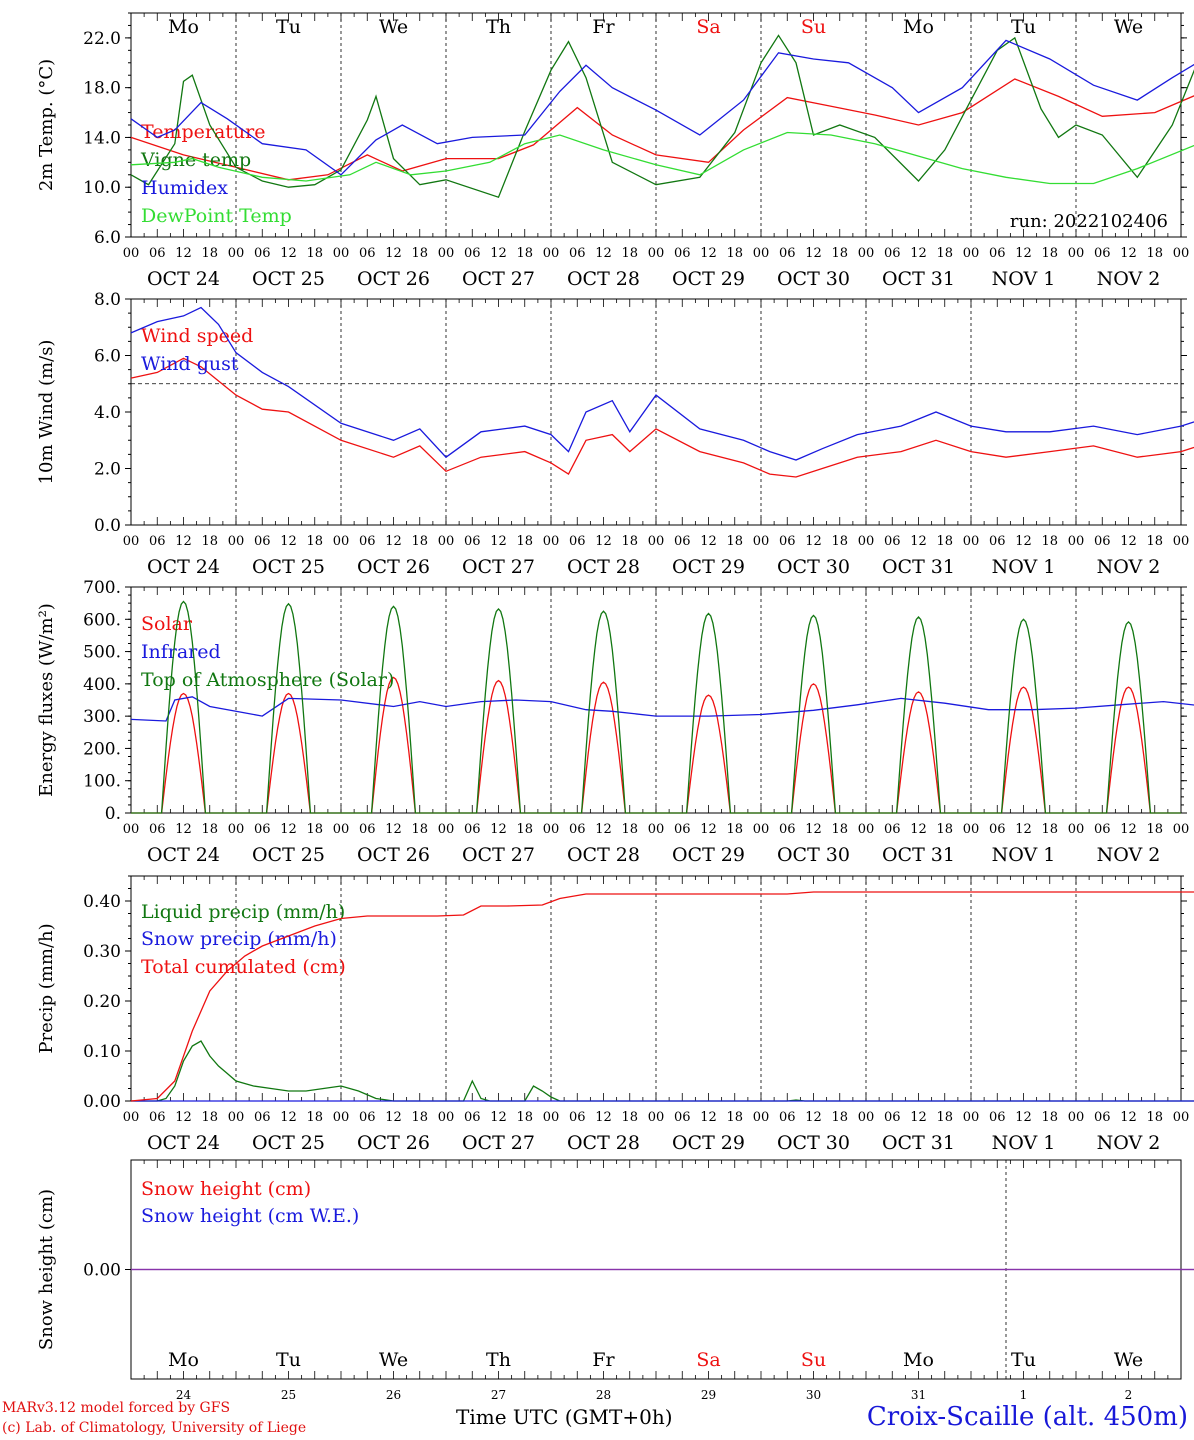 Image resolution: width=1194 pixels, height=1440 pixels. What do you see at coordinates (498, 855) in the screenshot?
I see `date-label: OCT 27` at bounding box center [498, 855].